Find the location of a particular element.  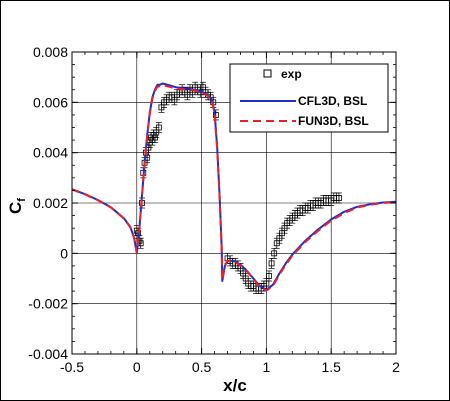

x-tick-label: 2 is located at coordinates (396, 367).